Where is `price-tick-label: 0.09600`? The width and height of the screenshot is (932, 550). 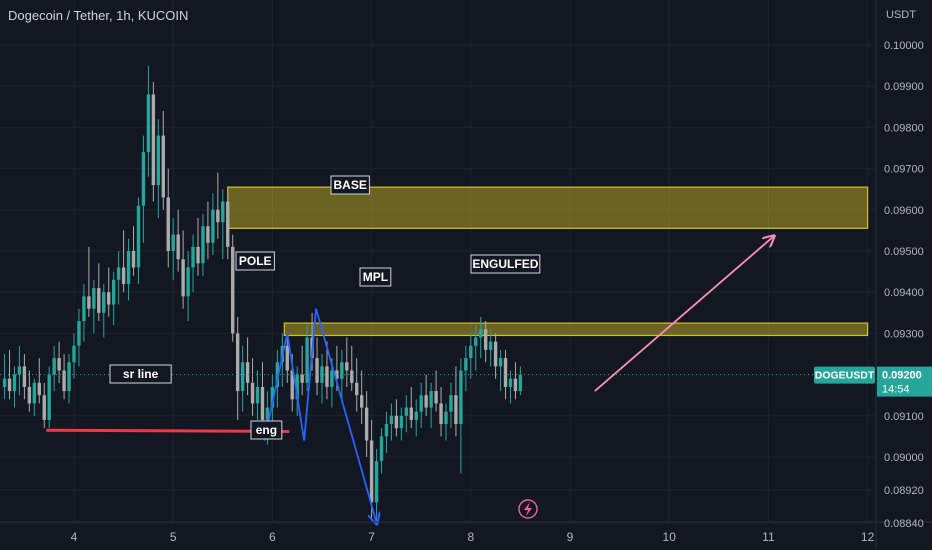 price-tick-label: 0.09600 is located at coordinates (904, 211).